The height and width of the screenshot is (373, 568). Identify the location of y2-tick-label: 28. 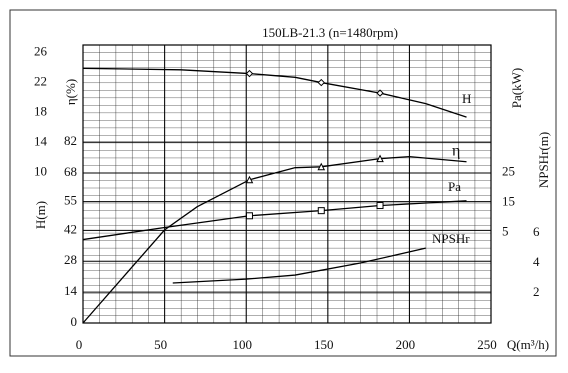
(70, 259).